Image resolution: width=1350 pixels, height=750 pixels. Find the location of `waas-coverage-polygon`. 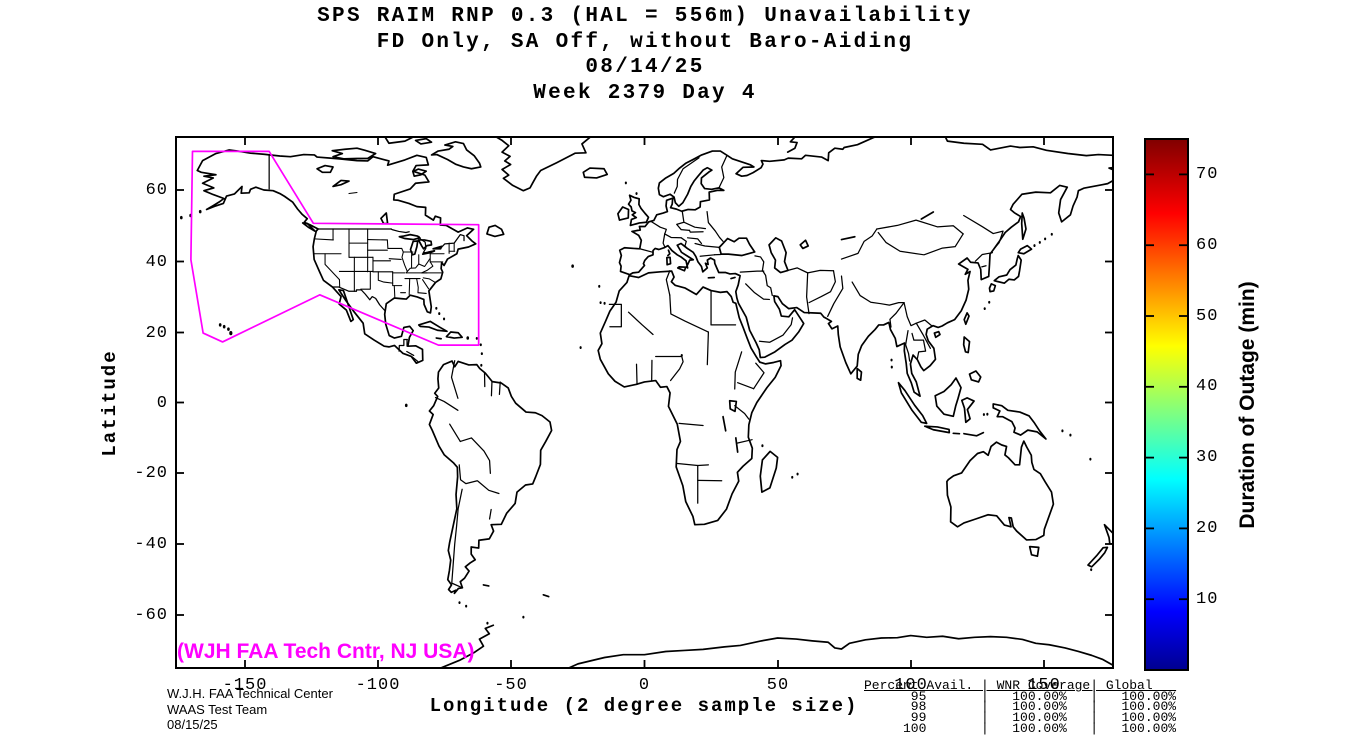

waas-coverage-polygon is located at coordinates (335, 248).